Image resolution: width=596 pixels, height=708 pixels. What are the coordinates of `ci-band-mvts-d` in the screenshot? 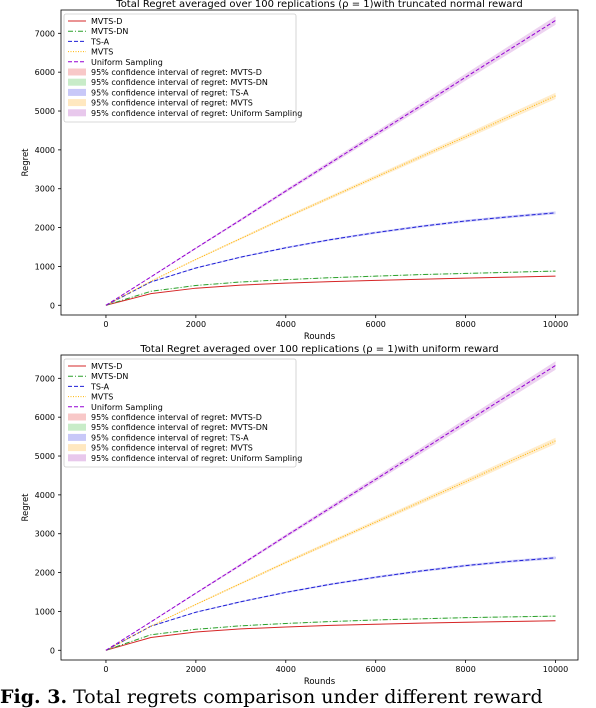 It's located at (330, 635).